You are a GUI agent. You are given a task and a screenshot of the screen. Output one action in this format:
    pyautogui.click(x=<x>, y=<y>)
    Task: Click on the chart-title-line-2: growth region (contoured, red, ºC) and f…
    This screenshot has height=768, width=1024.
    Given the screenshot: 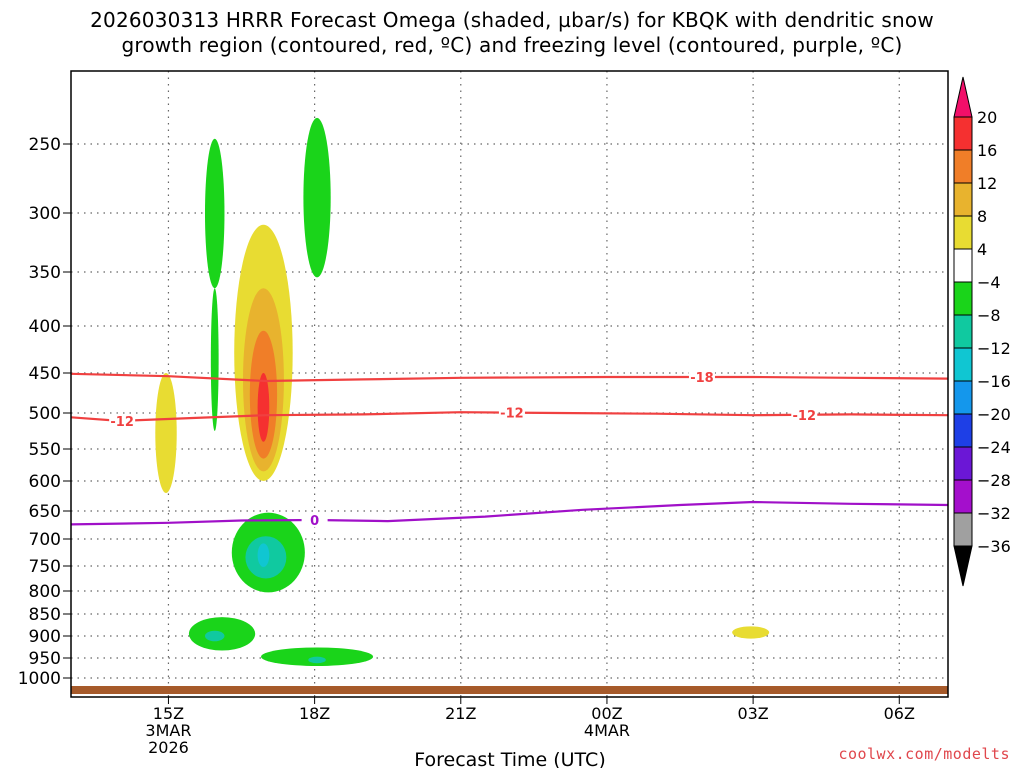 What is the action you would take?
    pyautogui.click(x=512, y=45)
    